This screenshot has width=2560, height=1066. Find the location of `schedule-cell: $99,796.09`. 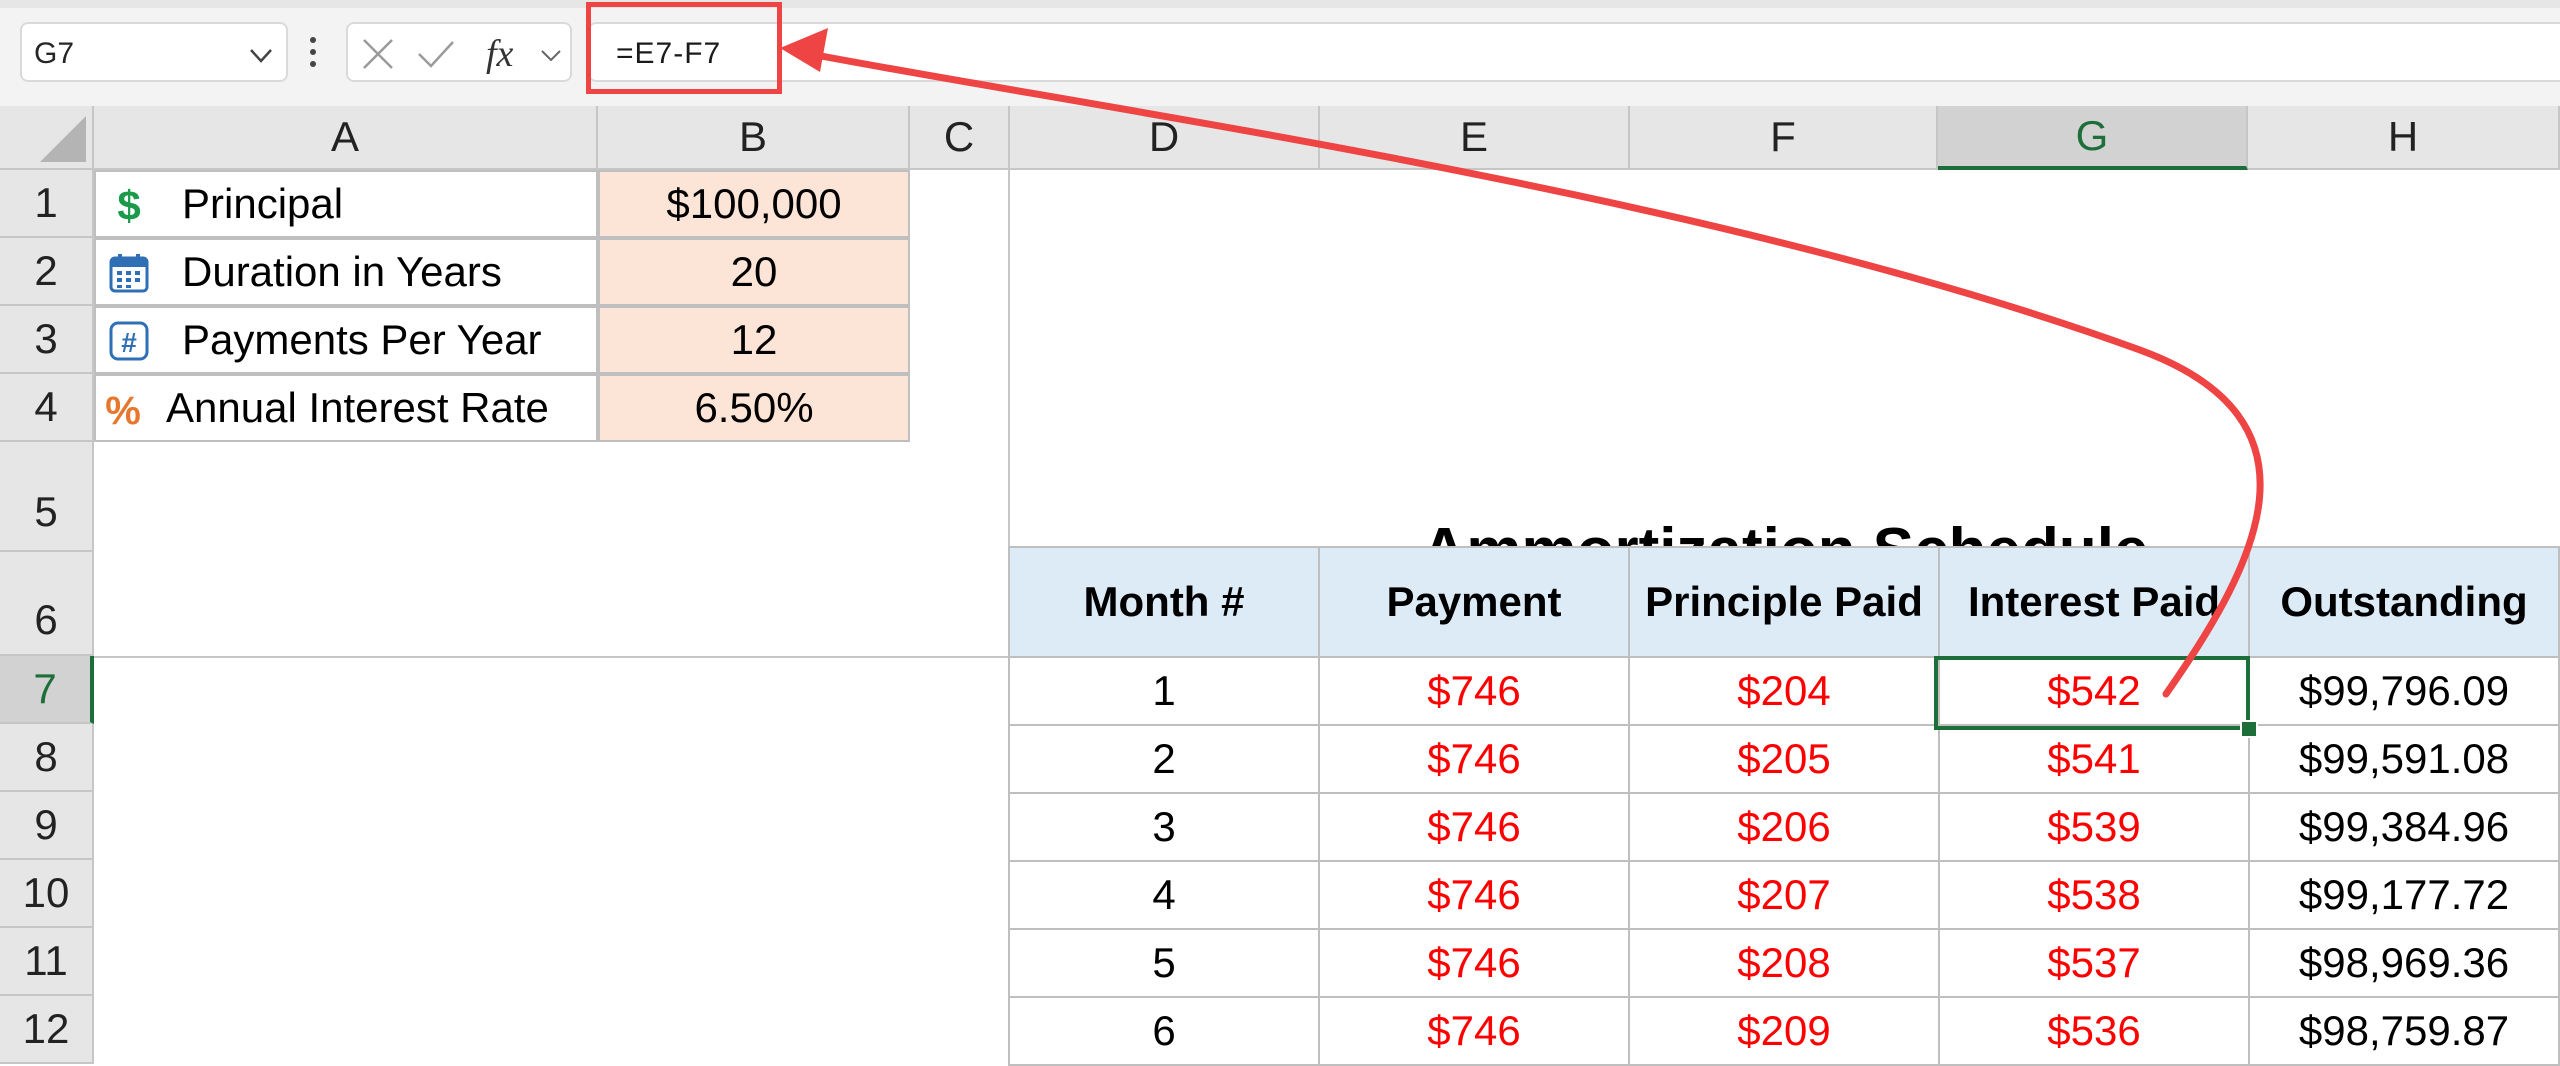

schedule-cell: $99,796.09 is located at coordinates (2404, 691).